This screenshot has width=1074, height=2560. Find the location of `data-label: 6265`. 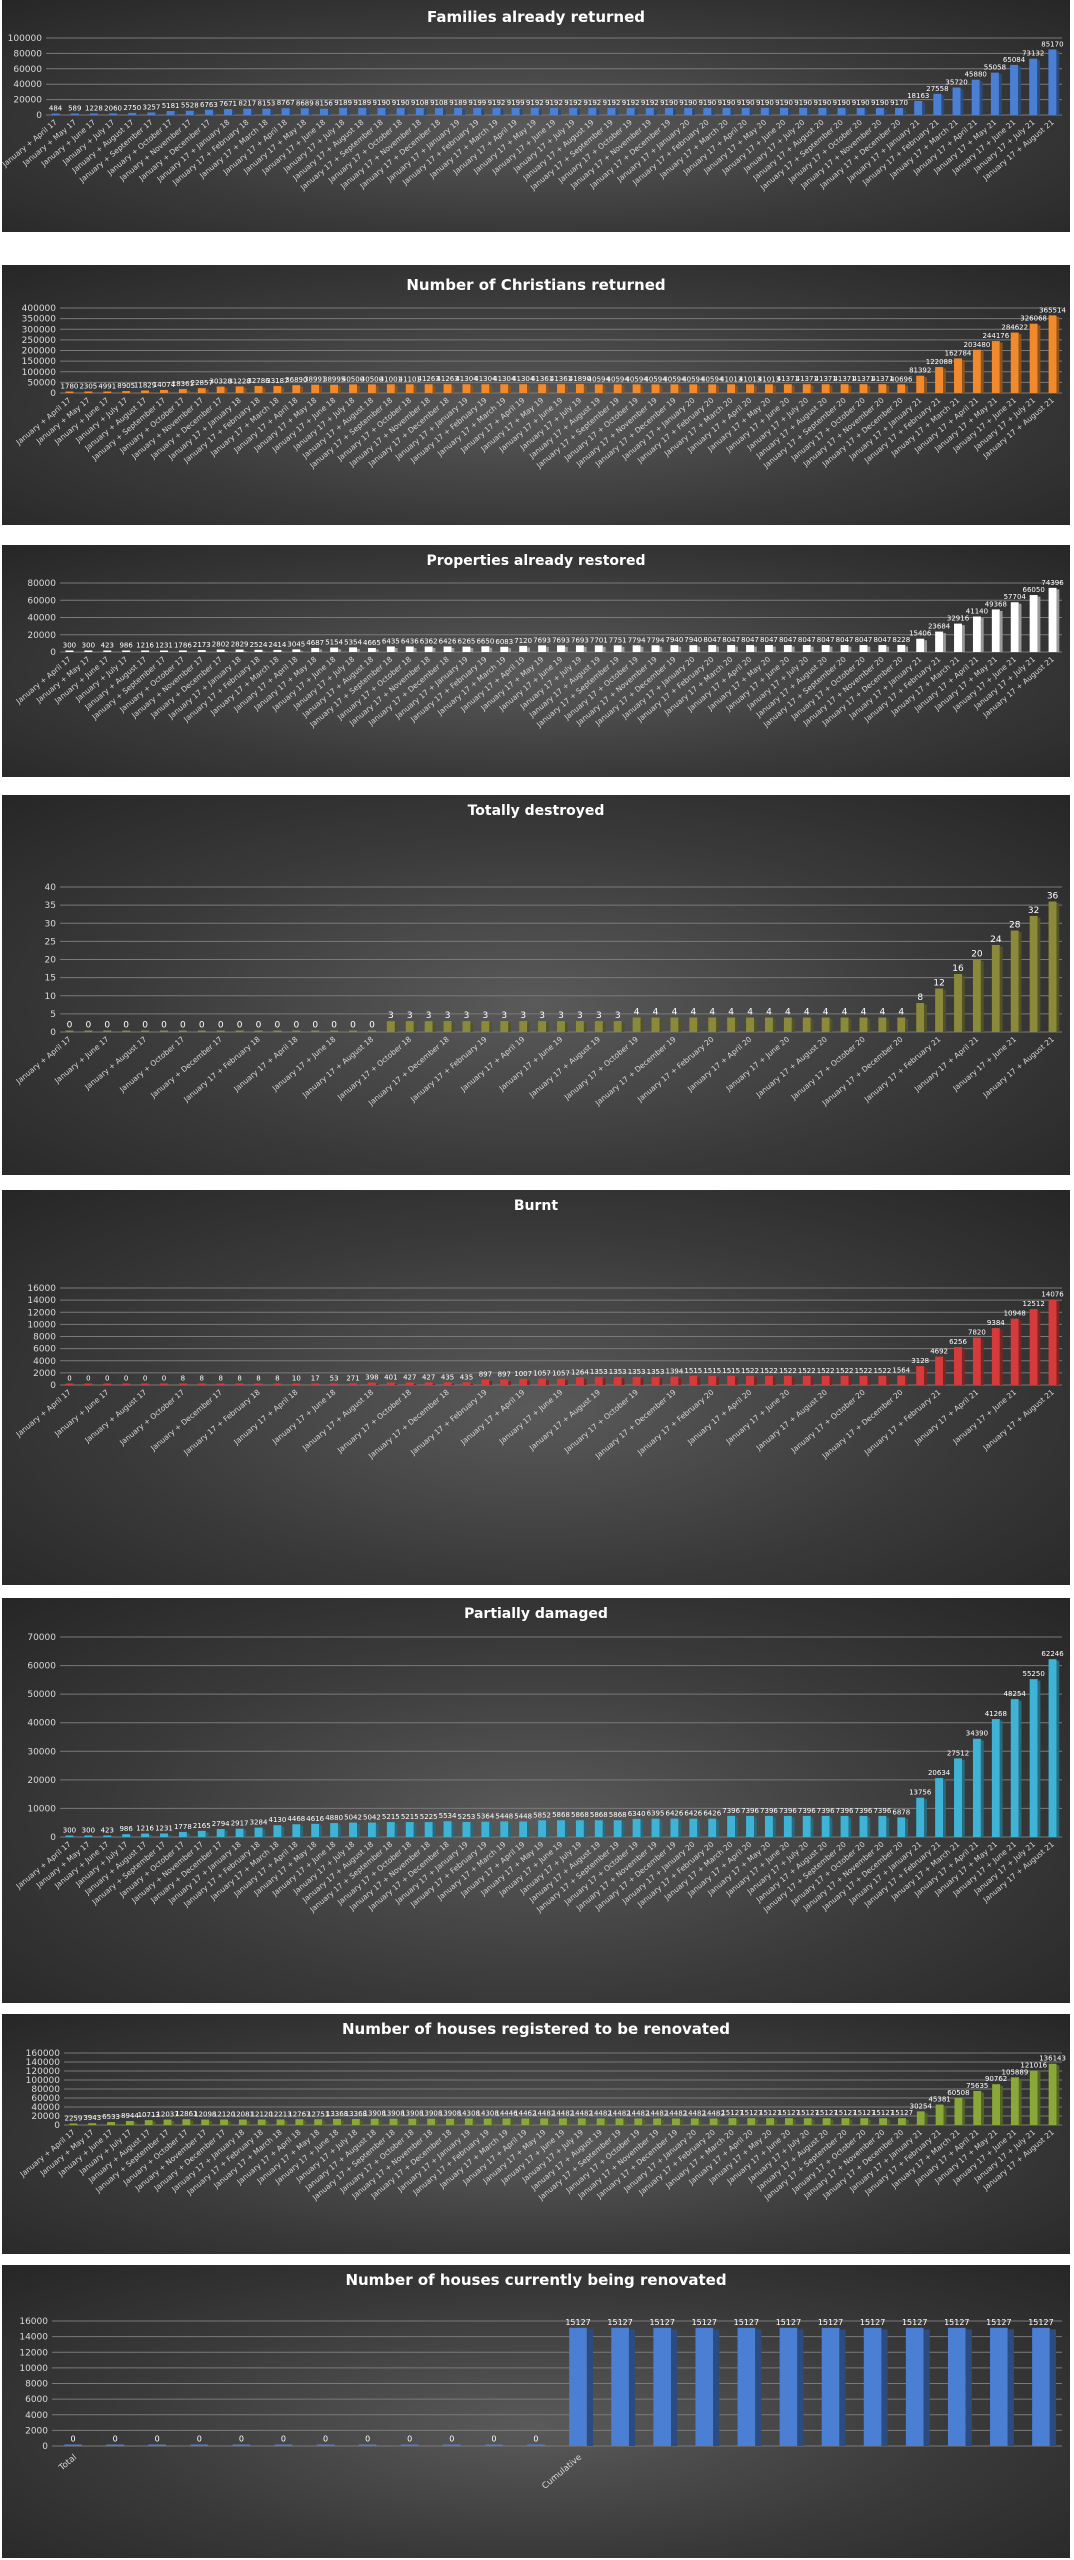

data-label: 6265 is located at coordinates (467, 642).